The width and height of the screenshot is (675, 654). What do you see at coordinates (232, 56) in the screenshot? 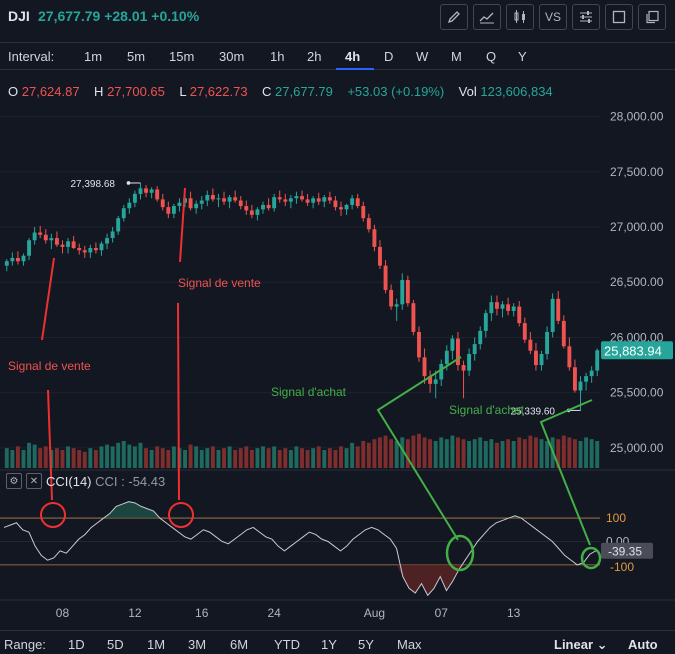
I see `interval-30m: 30m` at bounding box center [232, 56].